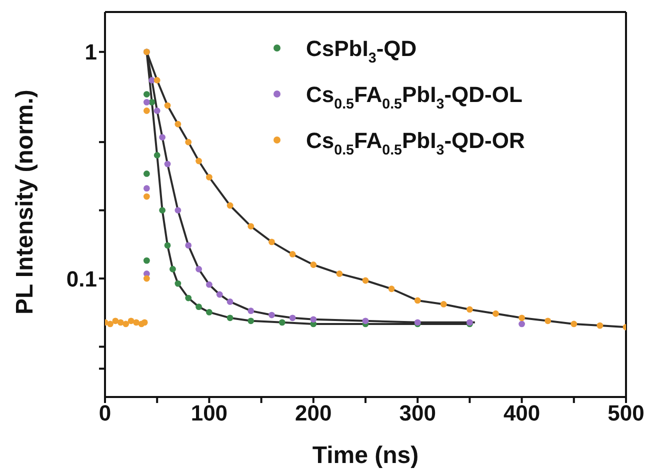 This screenshot has height=476, width=648. Describe the element at coordinates (414, 97) in the screenshot. I see `legend-label: Cs$_{0.5}$FA$_{0.5}$PbI$_{3}$-QD-OL` at that location.